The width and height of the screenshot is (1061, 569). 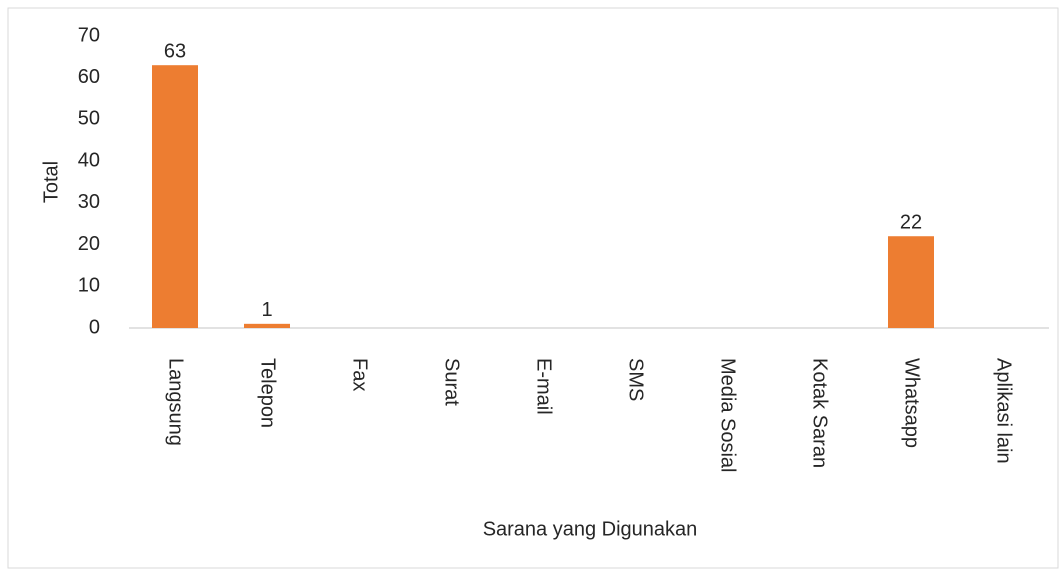 I want to click on x-tick-label: Surat, so click(x=452, y=382).